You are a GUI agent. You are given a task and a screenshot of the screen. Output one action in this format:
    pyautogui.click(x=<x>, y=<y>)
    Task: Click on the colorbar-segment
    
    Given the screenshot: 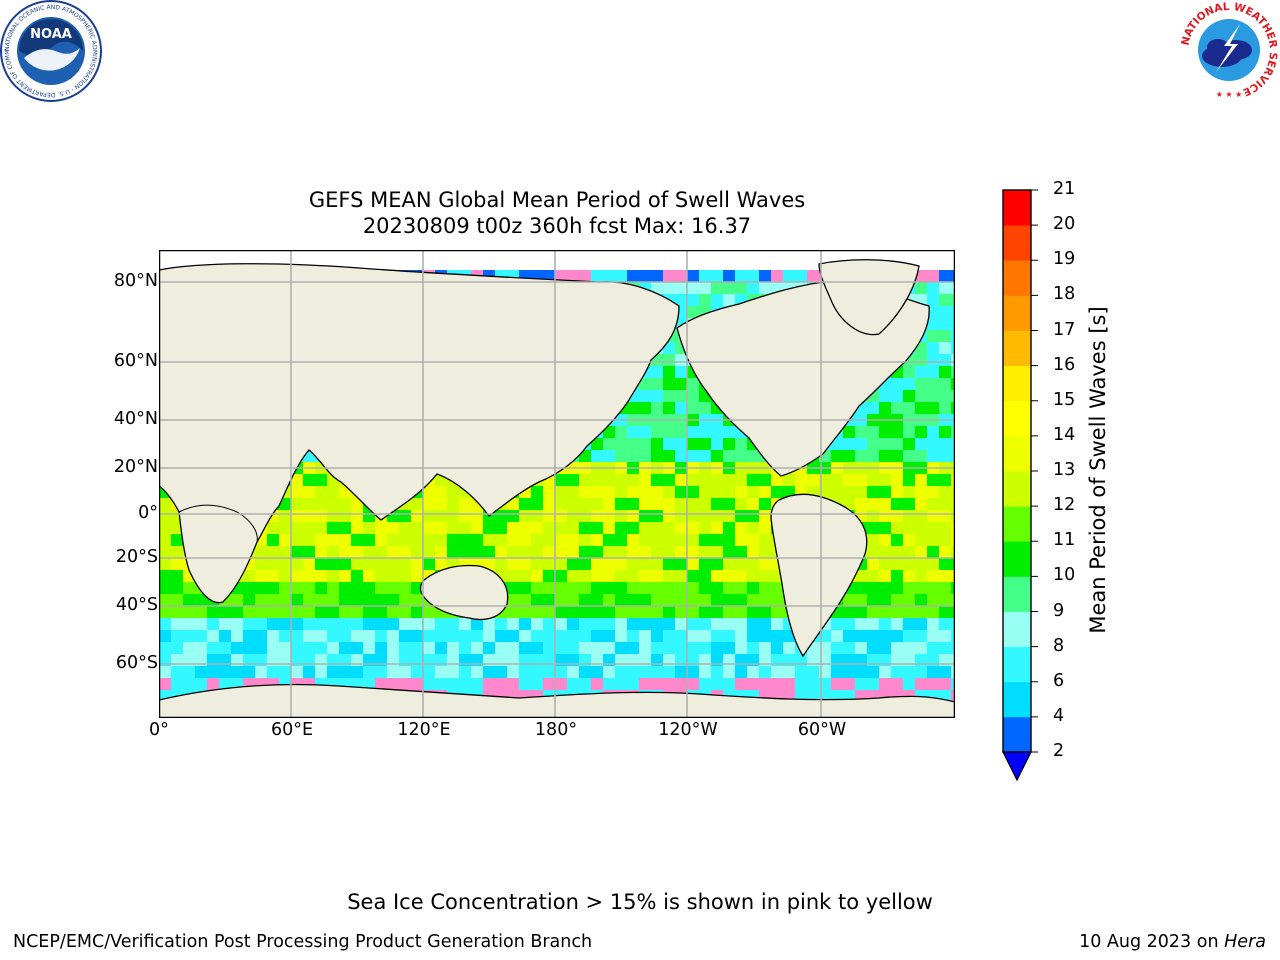 What is the action you would take?
    pyautogui.click(x=1017, y=594)
    